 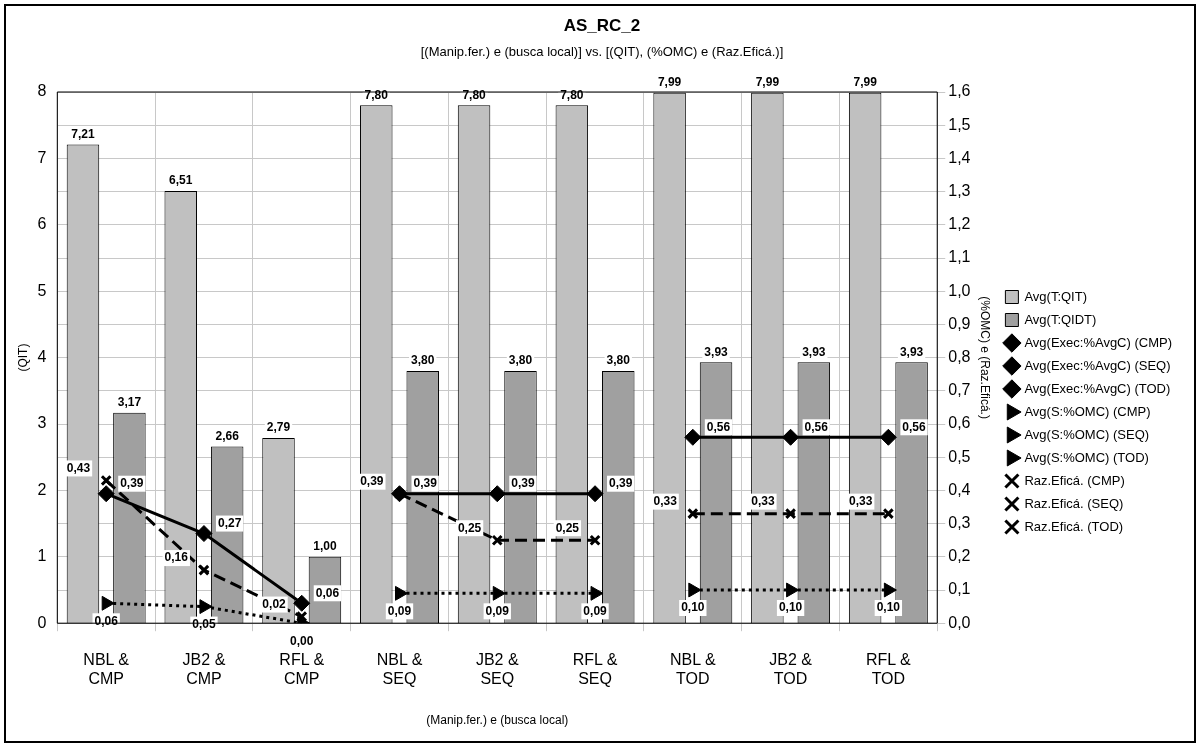 I want to click on chart-subtitle: [(Manip.fer.) e (busca local)] vs. [(QIT), (%OMC) e (Raz.Eficá.)], so click(x=602, y=51).